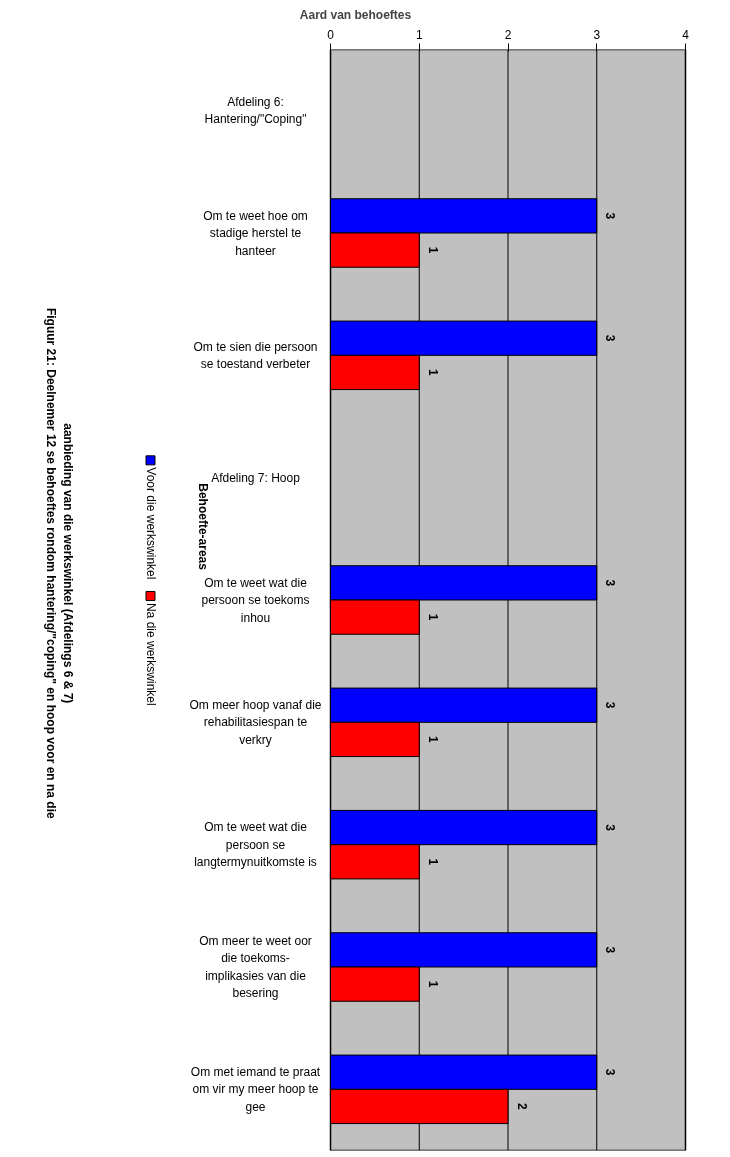 This screenshot has height=1157, width=730. I want to click on x-axis-title: Aard van behoeftes, so click(355, 14).